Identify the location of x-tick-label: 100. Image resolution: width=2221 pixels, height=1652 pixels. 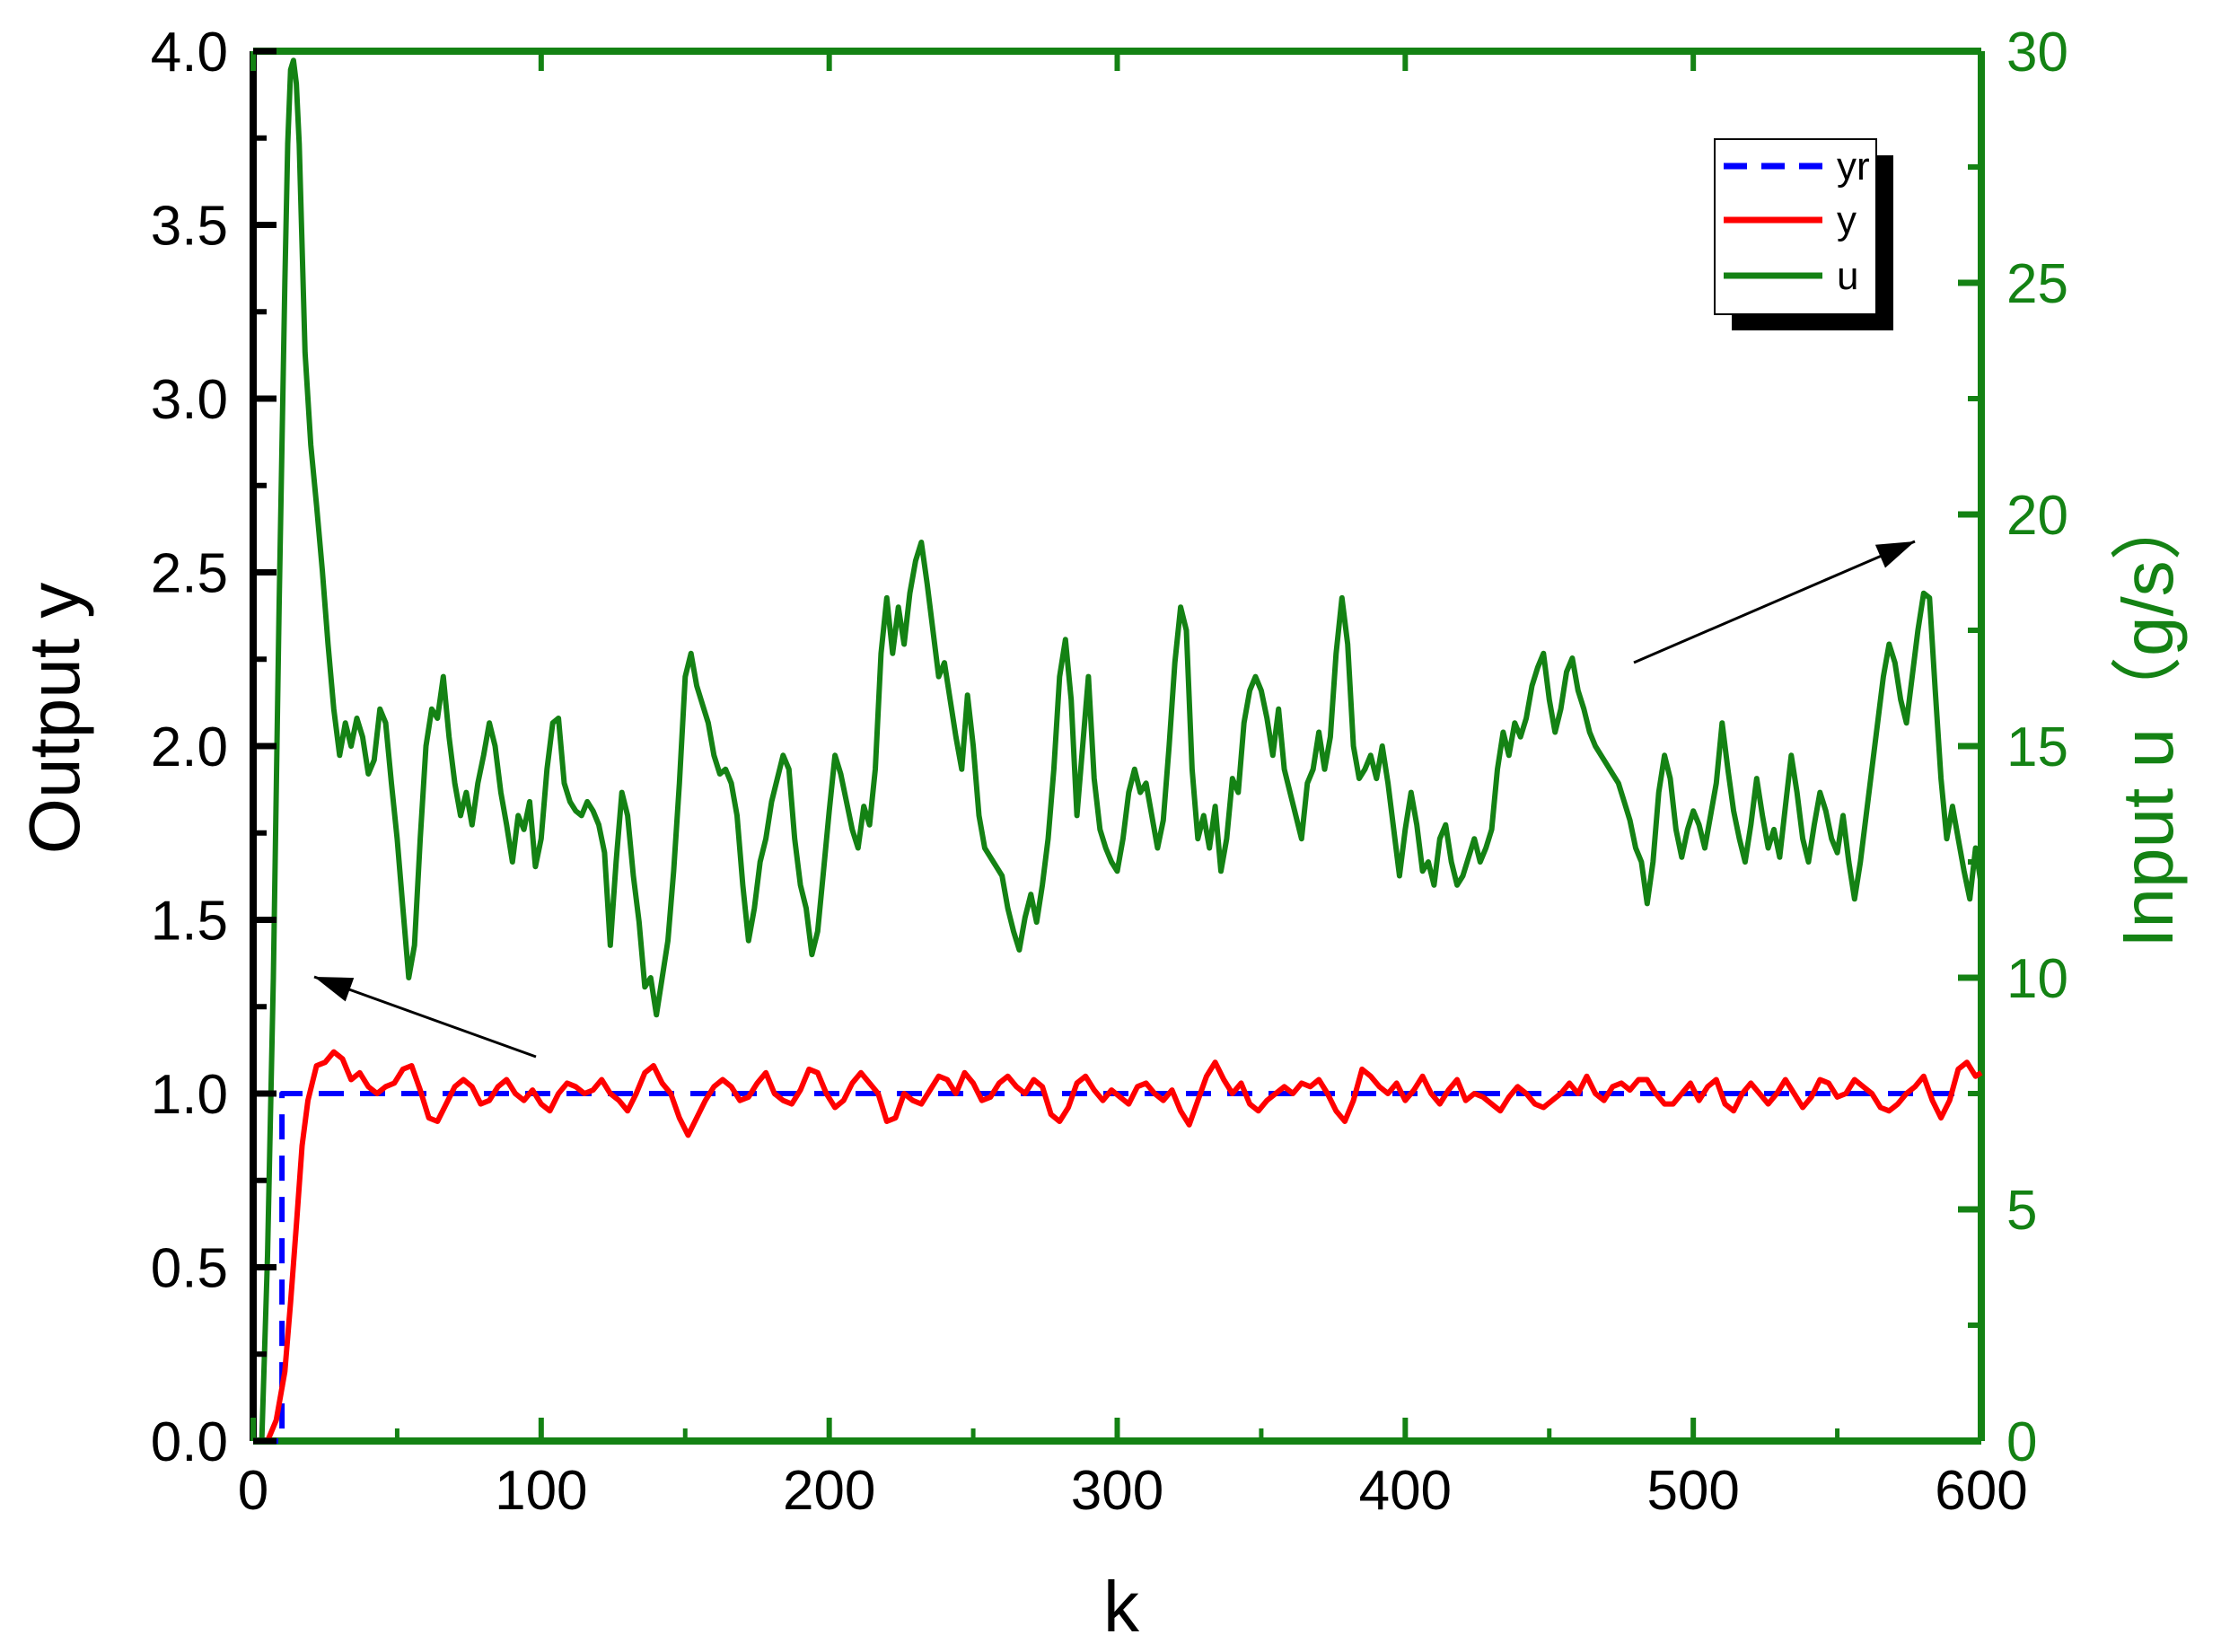
(541, 1491).